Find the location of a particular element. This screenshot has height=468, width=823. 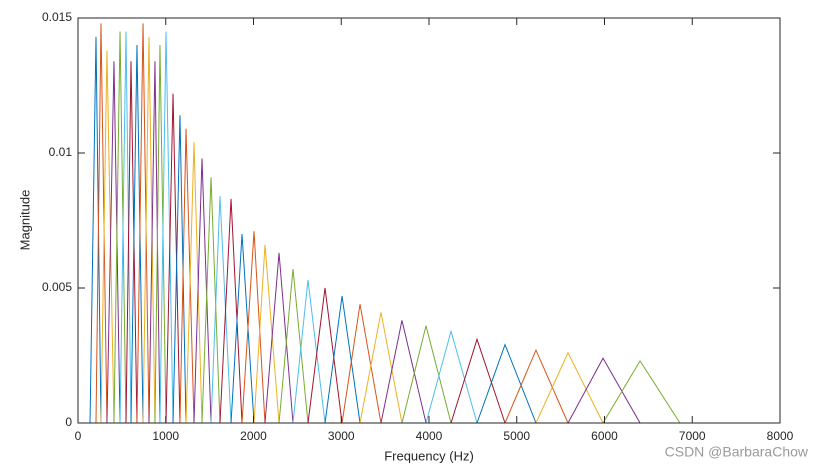

x-tick-label: 1000 is located at coordinates (165, 436).